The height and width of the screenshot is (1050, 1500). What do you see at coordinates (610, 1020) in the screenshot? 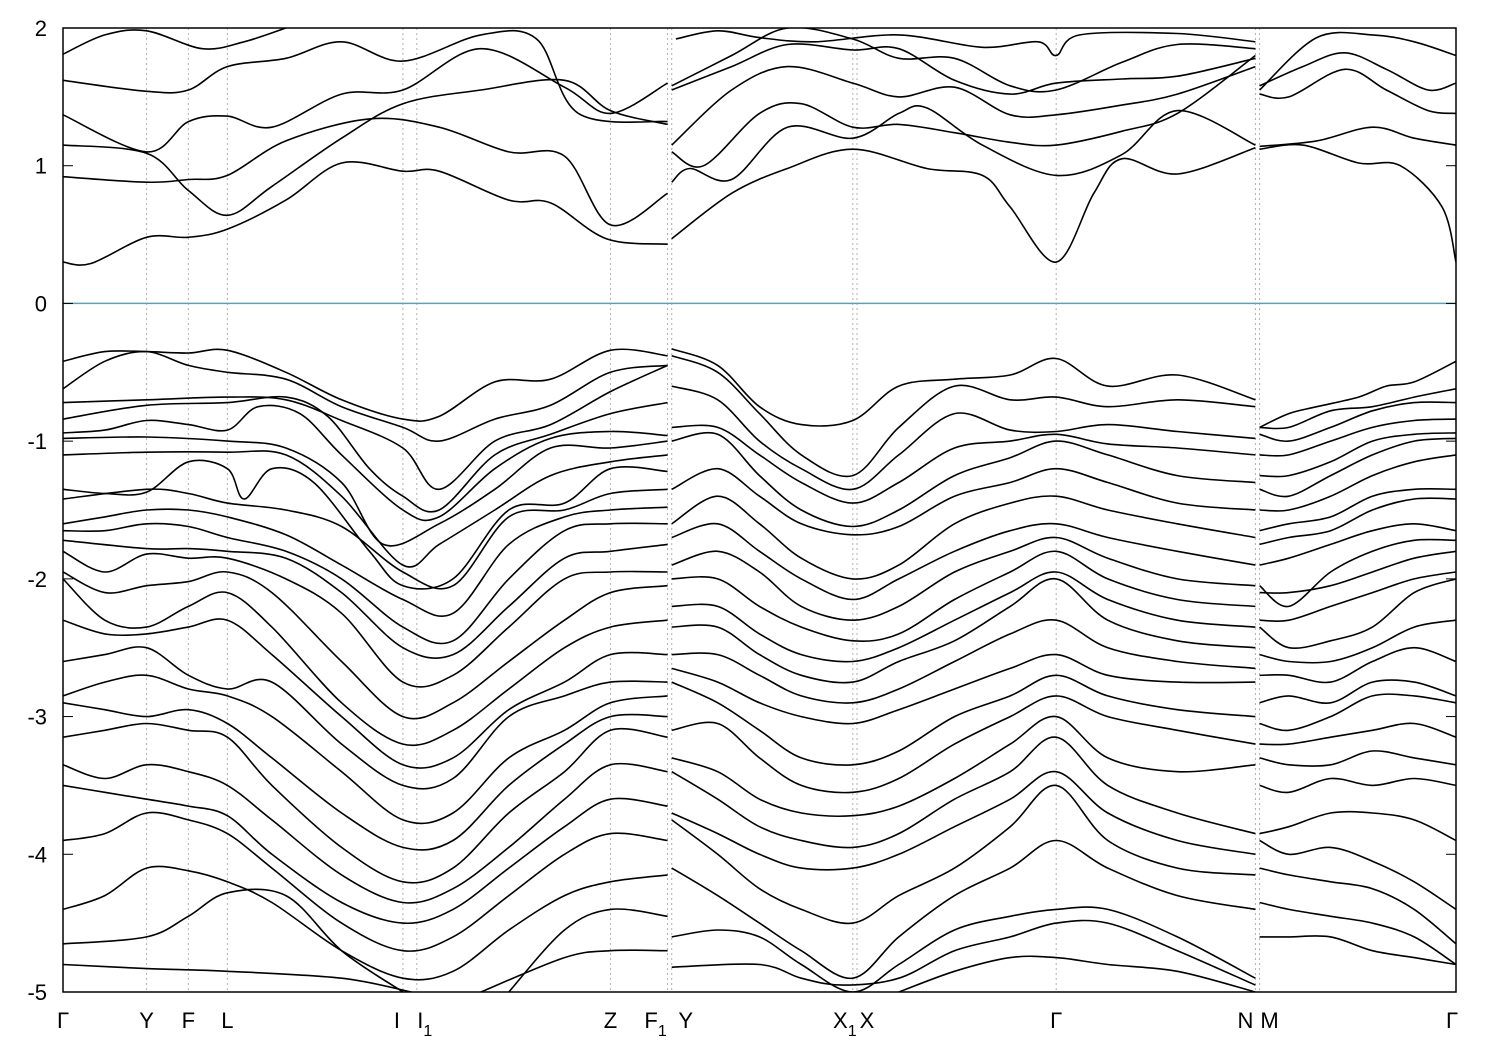
I see `x-tick-label: Z` at bounding box center [610, 1020].